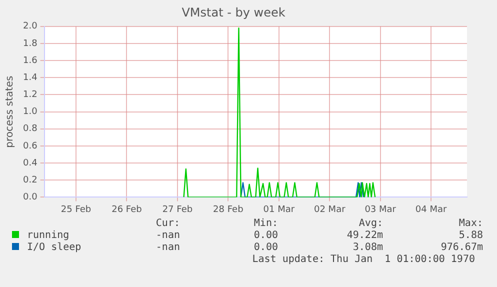  I want to click on y-tick-label: 1.8, so click(30, 43).